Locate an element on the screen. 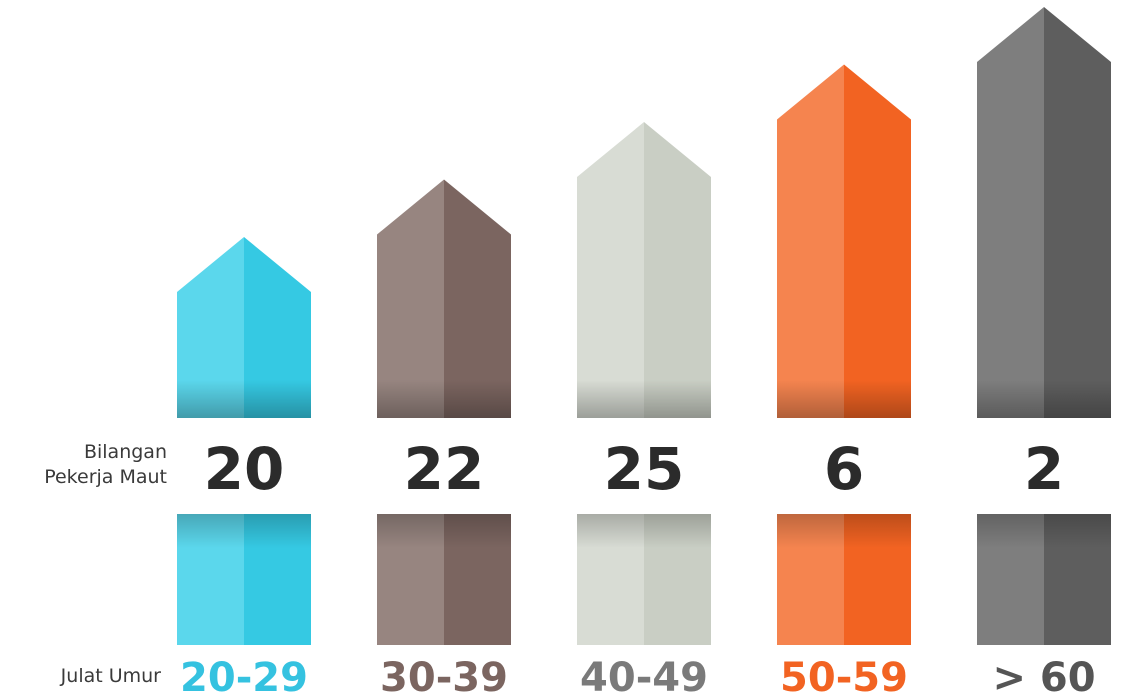 The image size is (1129, 697). bar-4-left-face is located at coordinates (810, 354).